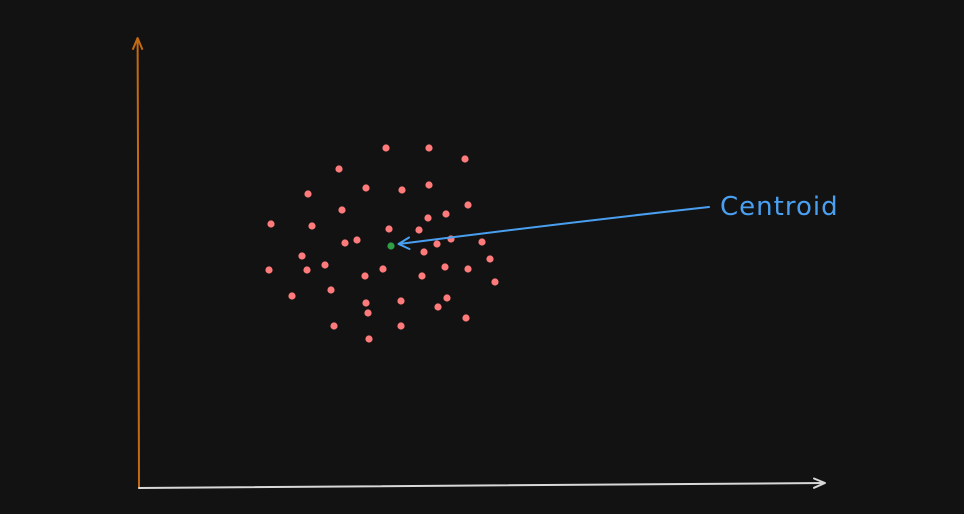 The width and height of the screenshot is (964, 514). What do you see at coordinates (138, 43) in the screenshot?
I see `y-axis-arrowhead` at bounding box center [138, 43].